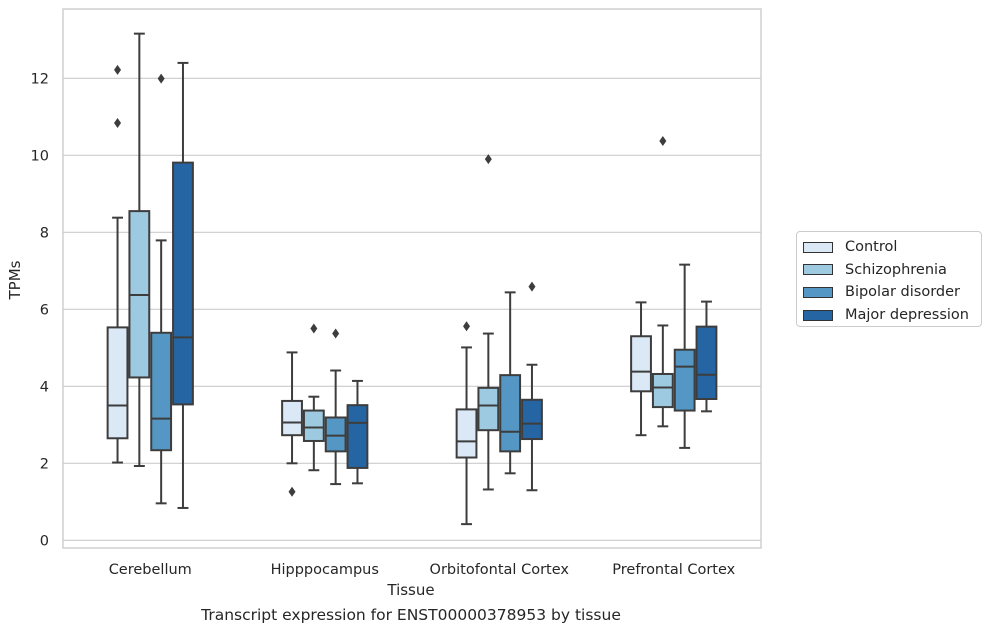 This screenshot has height=634, width=992. I want to click on y-tick-label: 2, so click(44, 464).